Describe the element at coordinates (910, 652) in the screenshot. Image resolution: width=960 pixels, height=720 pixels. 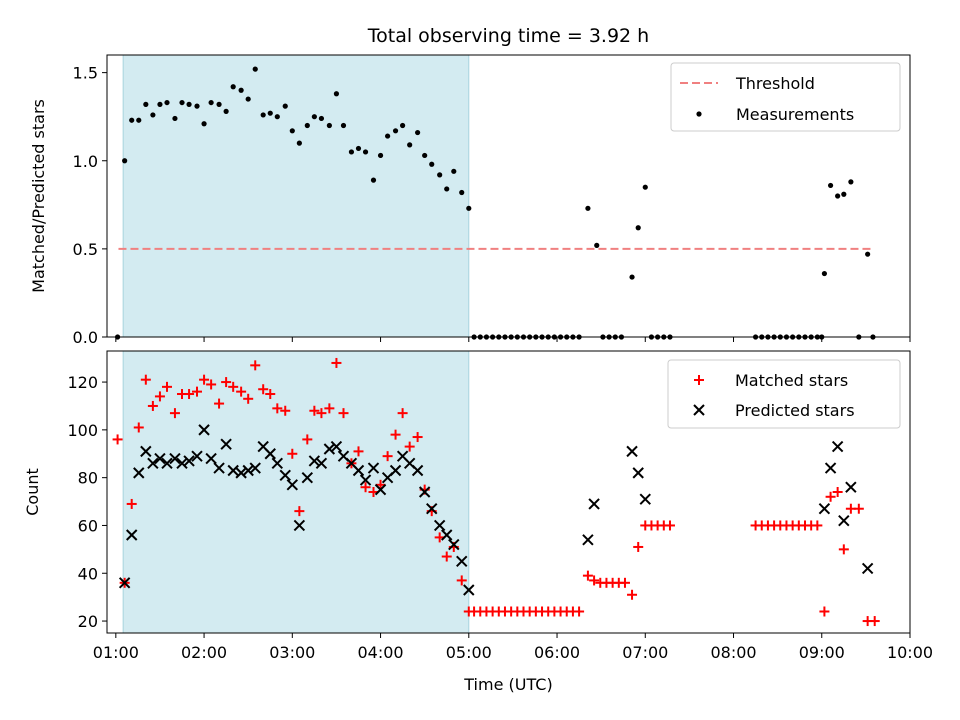
I see `x-tick-label: 10:00` at that location.